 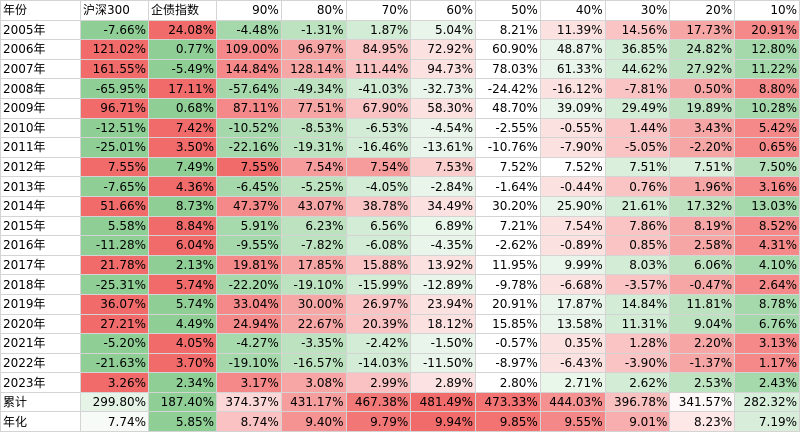 I want to click on value-cell: 96.97%, so click(x=313, y=49).